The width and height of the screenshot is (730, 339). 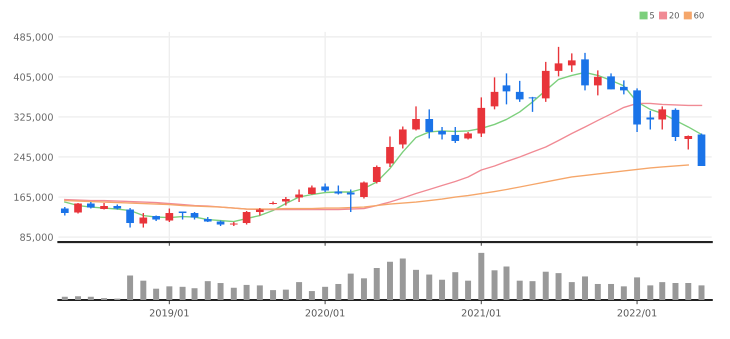 What do you see at coordinates (33, 37) in the screenshot?
I see `y-tick-label: 485,000` at bounding box center [33, 37].